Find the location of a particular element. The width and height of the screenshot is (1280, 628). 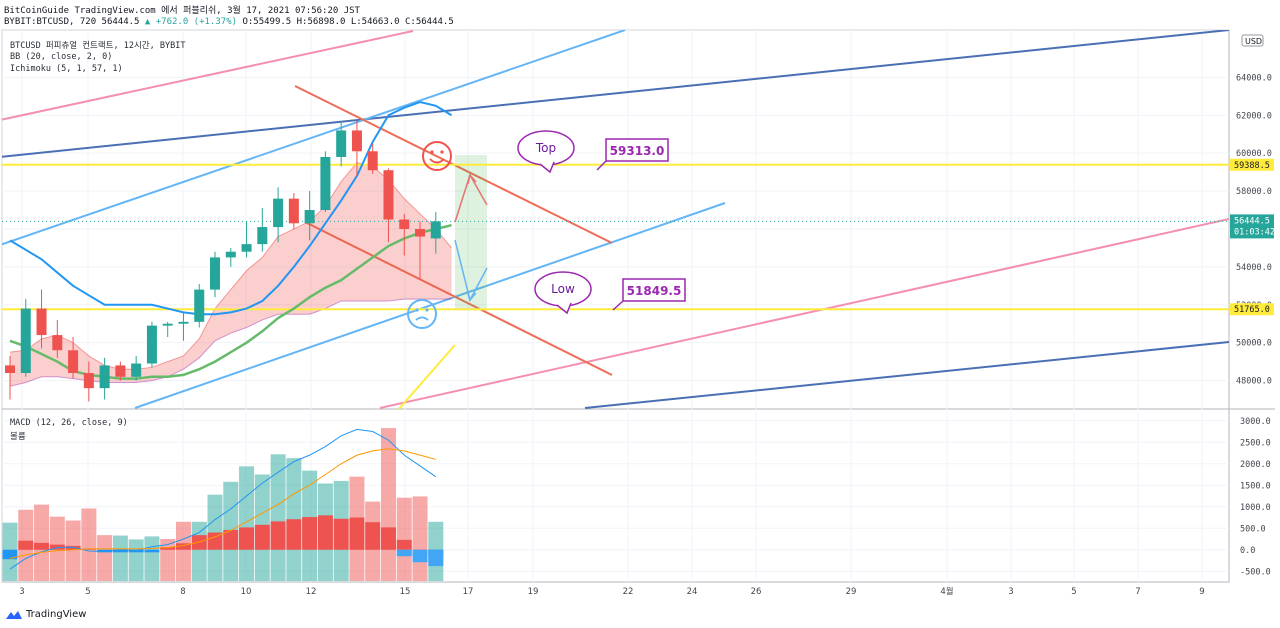

macd-tick-label: 1000.0 is located at coordinates (1255, 508).